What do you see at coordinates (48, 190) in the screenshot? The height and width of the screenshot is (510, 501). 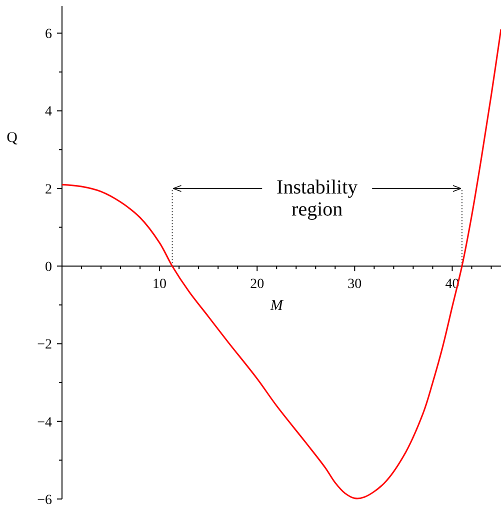 I see `y-tick-label: 2` at bounding box center [48, 190].